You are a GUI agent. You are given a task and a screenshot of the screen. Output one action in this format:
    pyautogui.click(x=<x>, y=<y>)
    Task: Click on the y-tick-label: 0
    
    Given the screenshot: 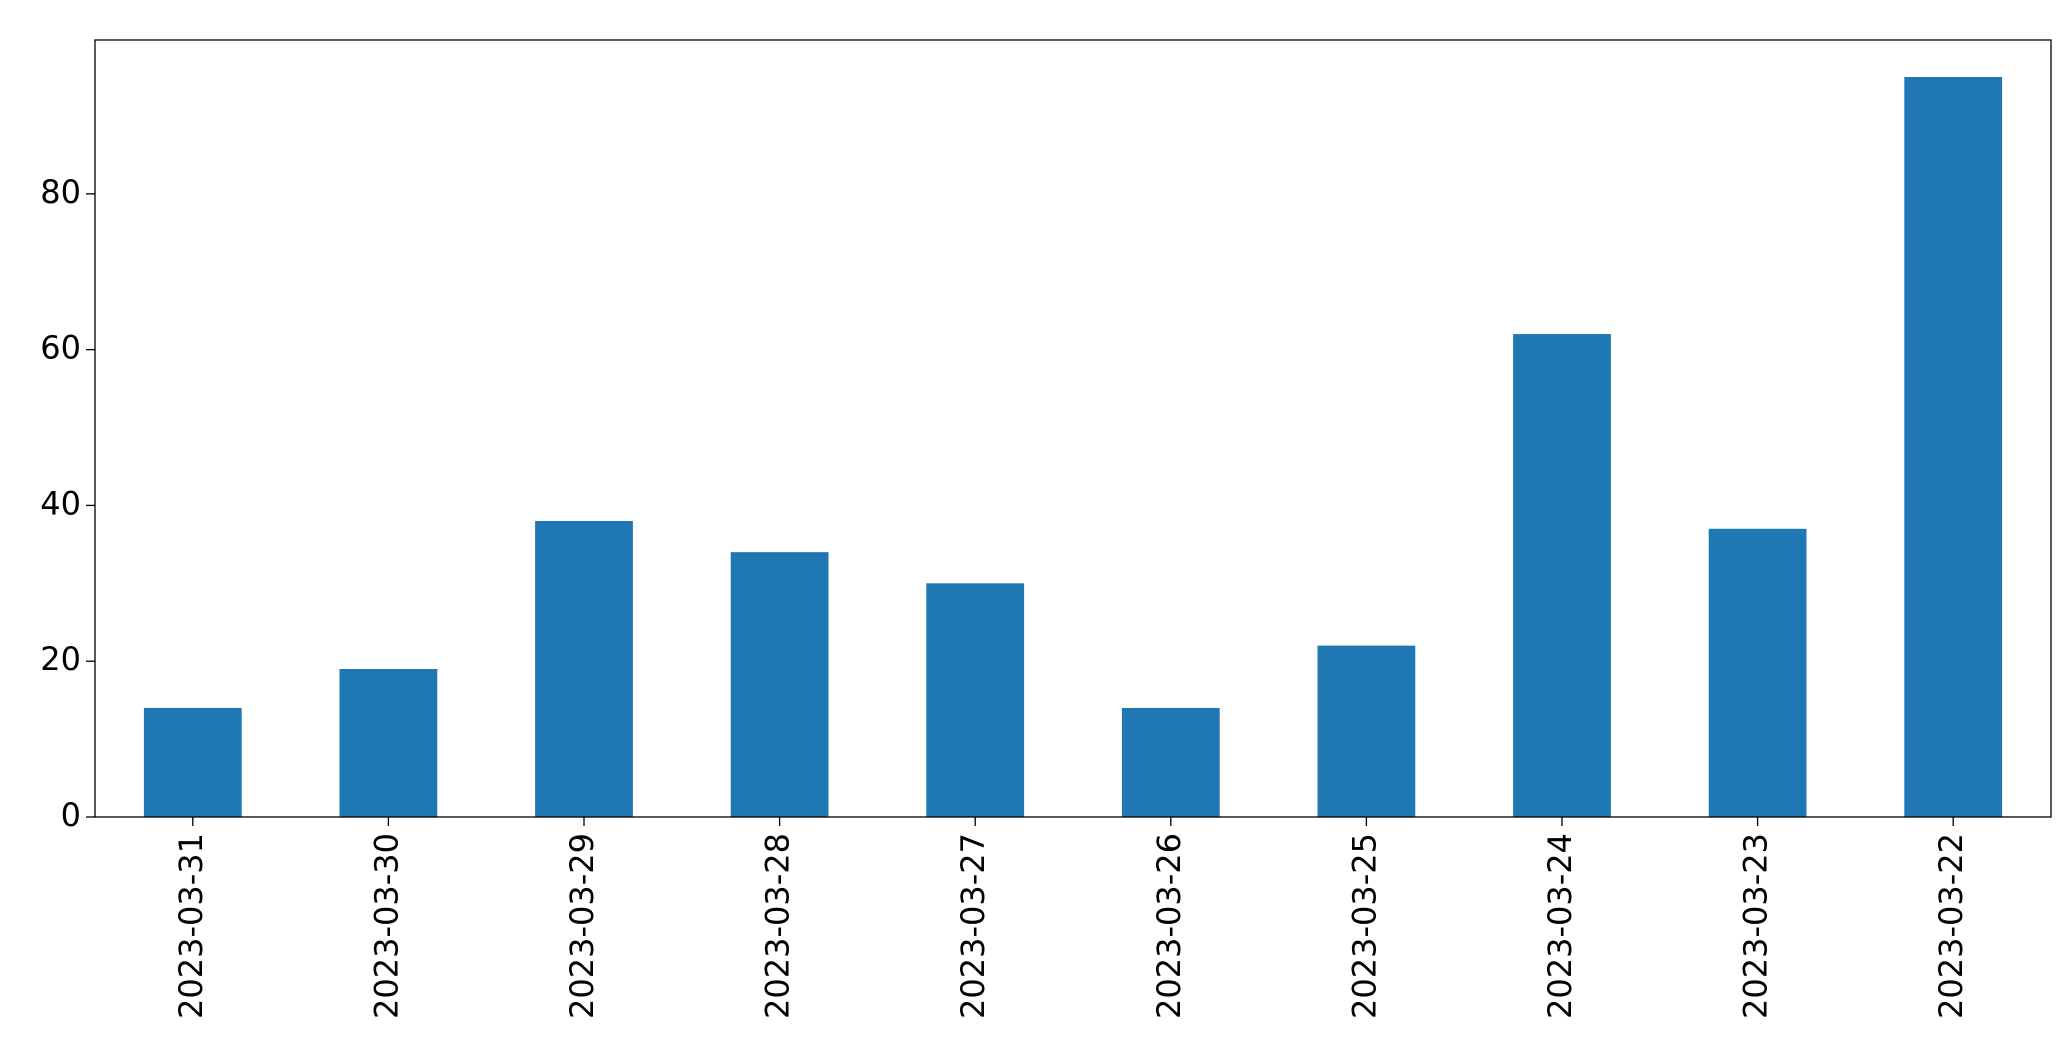 What is the action you would take?
    pyautogui.click(x=71, y=815)
    